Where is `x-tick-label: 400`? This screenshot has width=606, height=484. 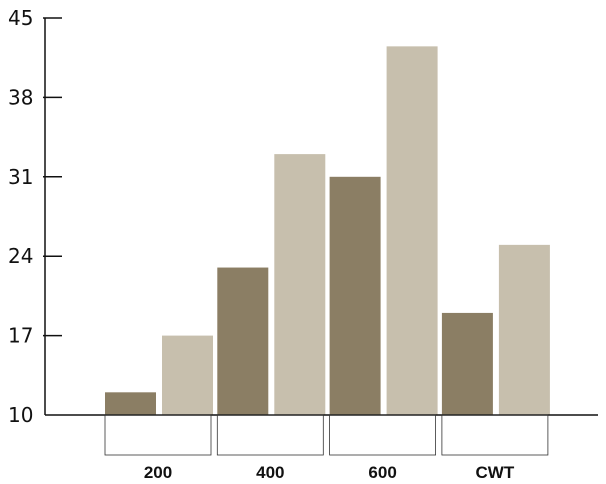
x-tick-label: 400 is located at coordinates (270, 472).